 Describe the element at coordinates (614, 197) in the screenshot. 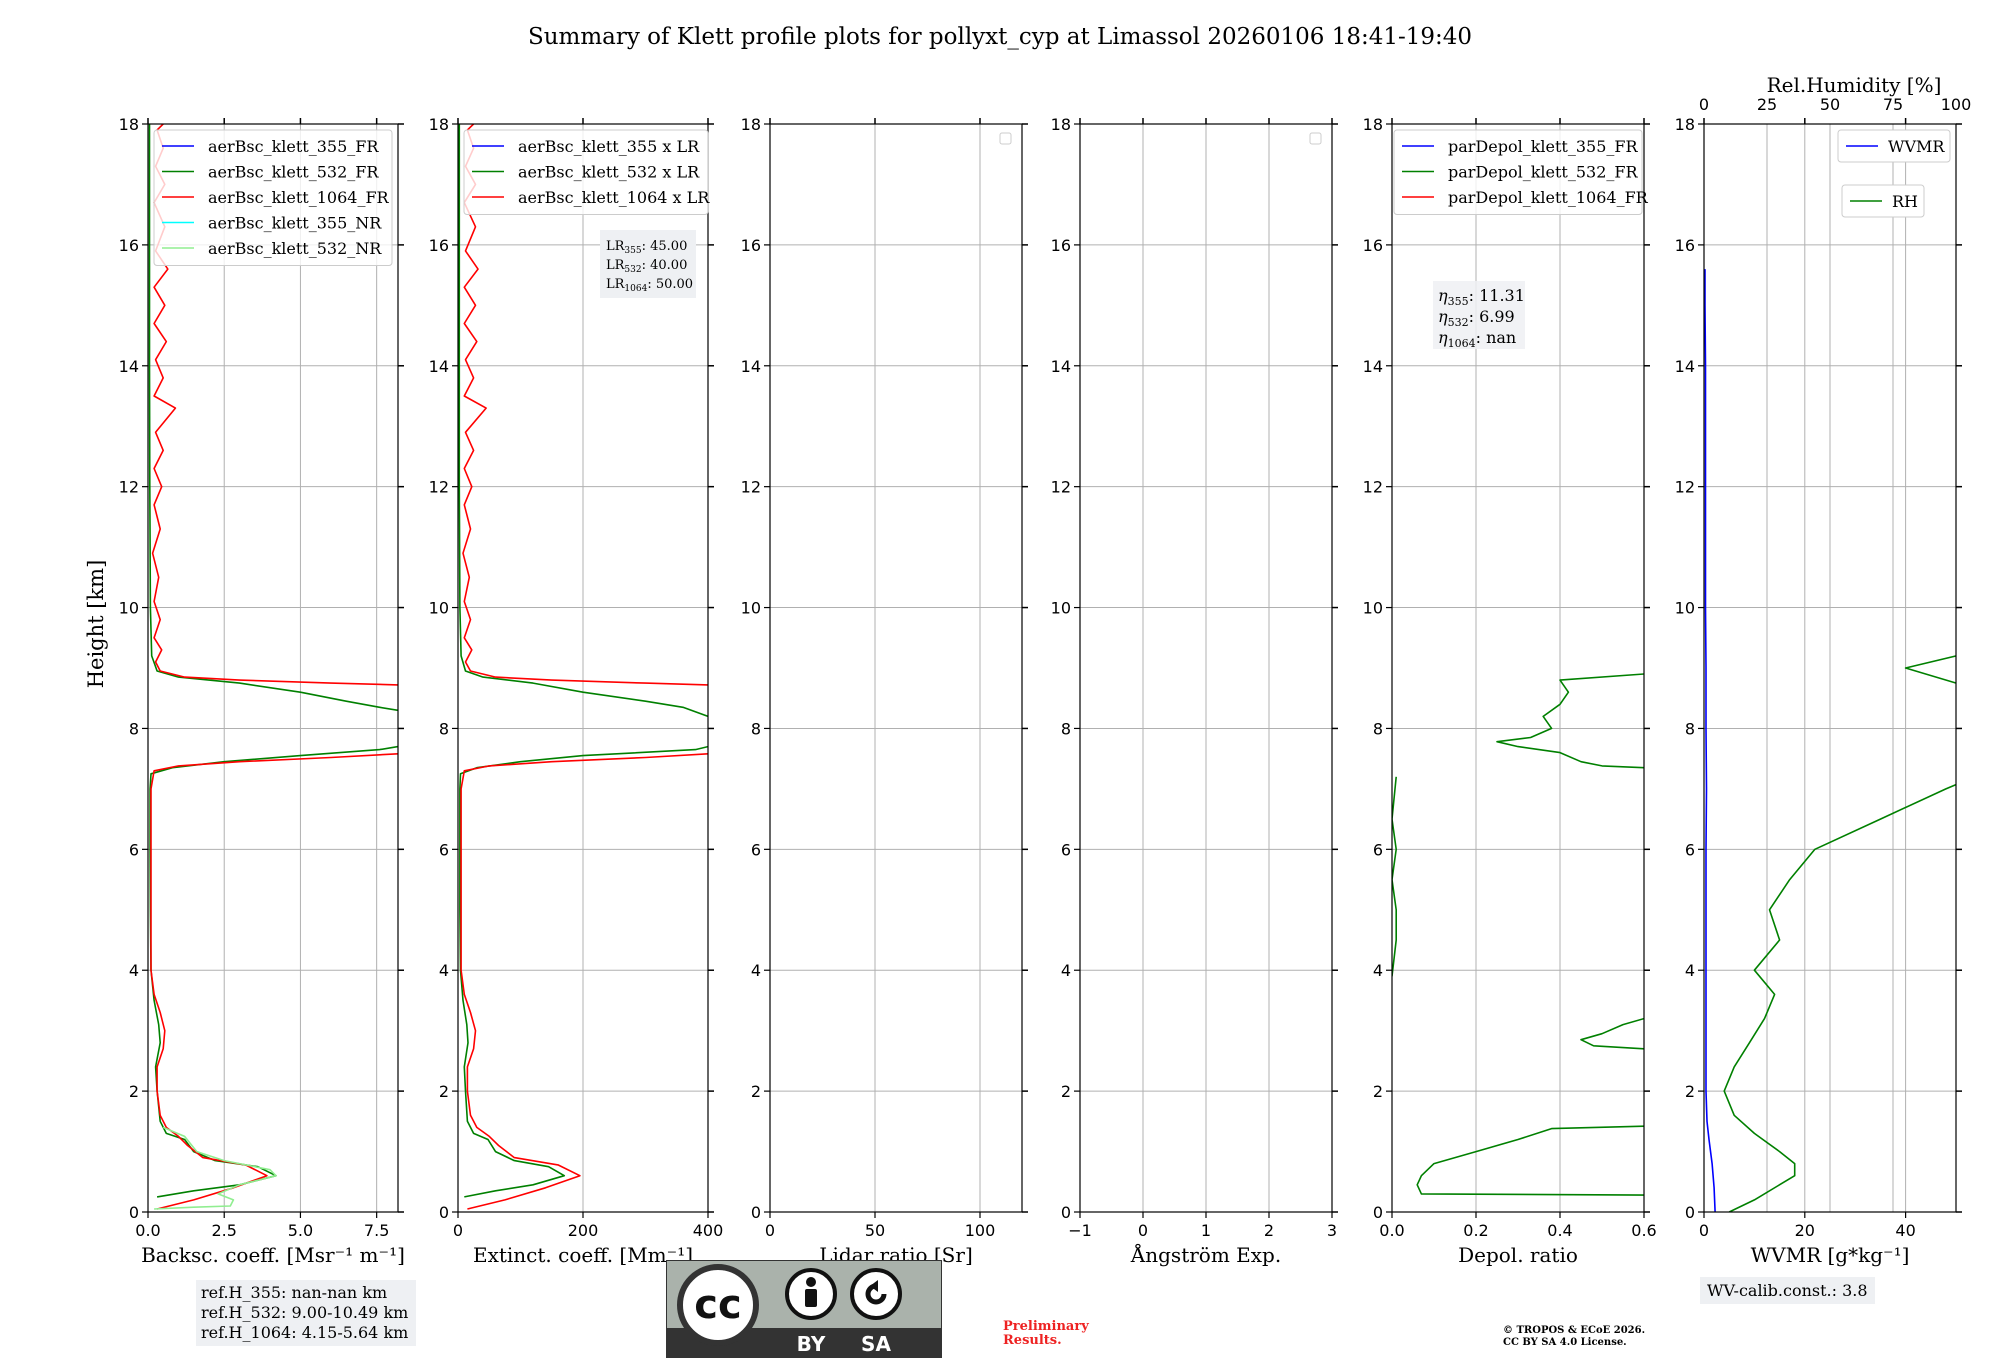

I see `legend-label-2: aerBsc_klett_1064 x LR` at that location.